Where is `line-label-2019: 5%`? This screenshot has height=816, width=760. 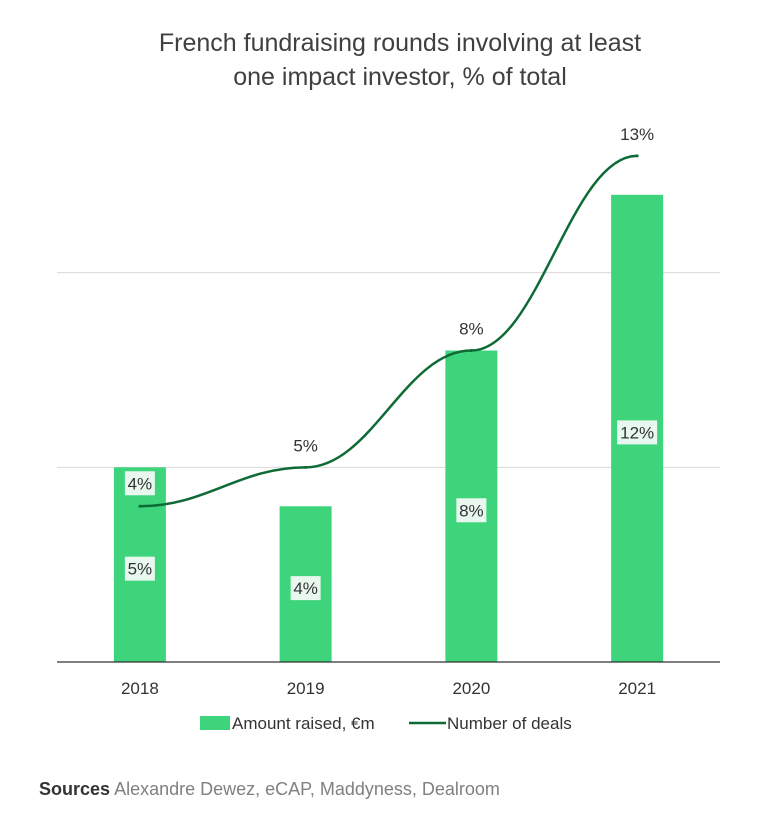 line-label-2019: 5% is located at coordinates (305, 445).